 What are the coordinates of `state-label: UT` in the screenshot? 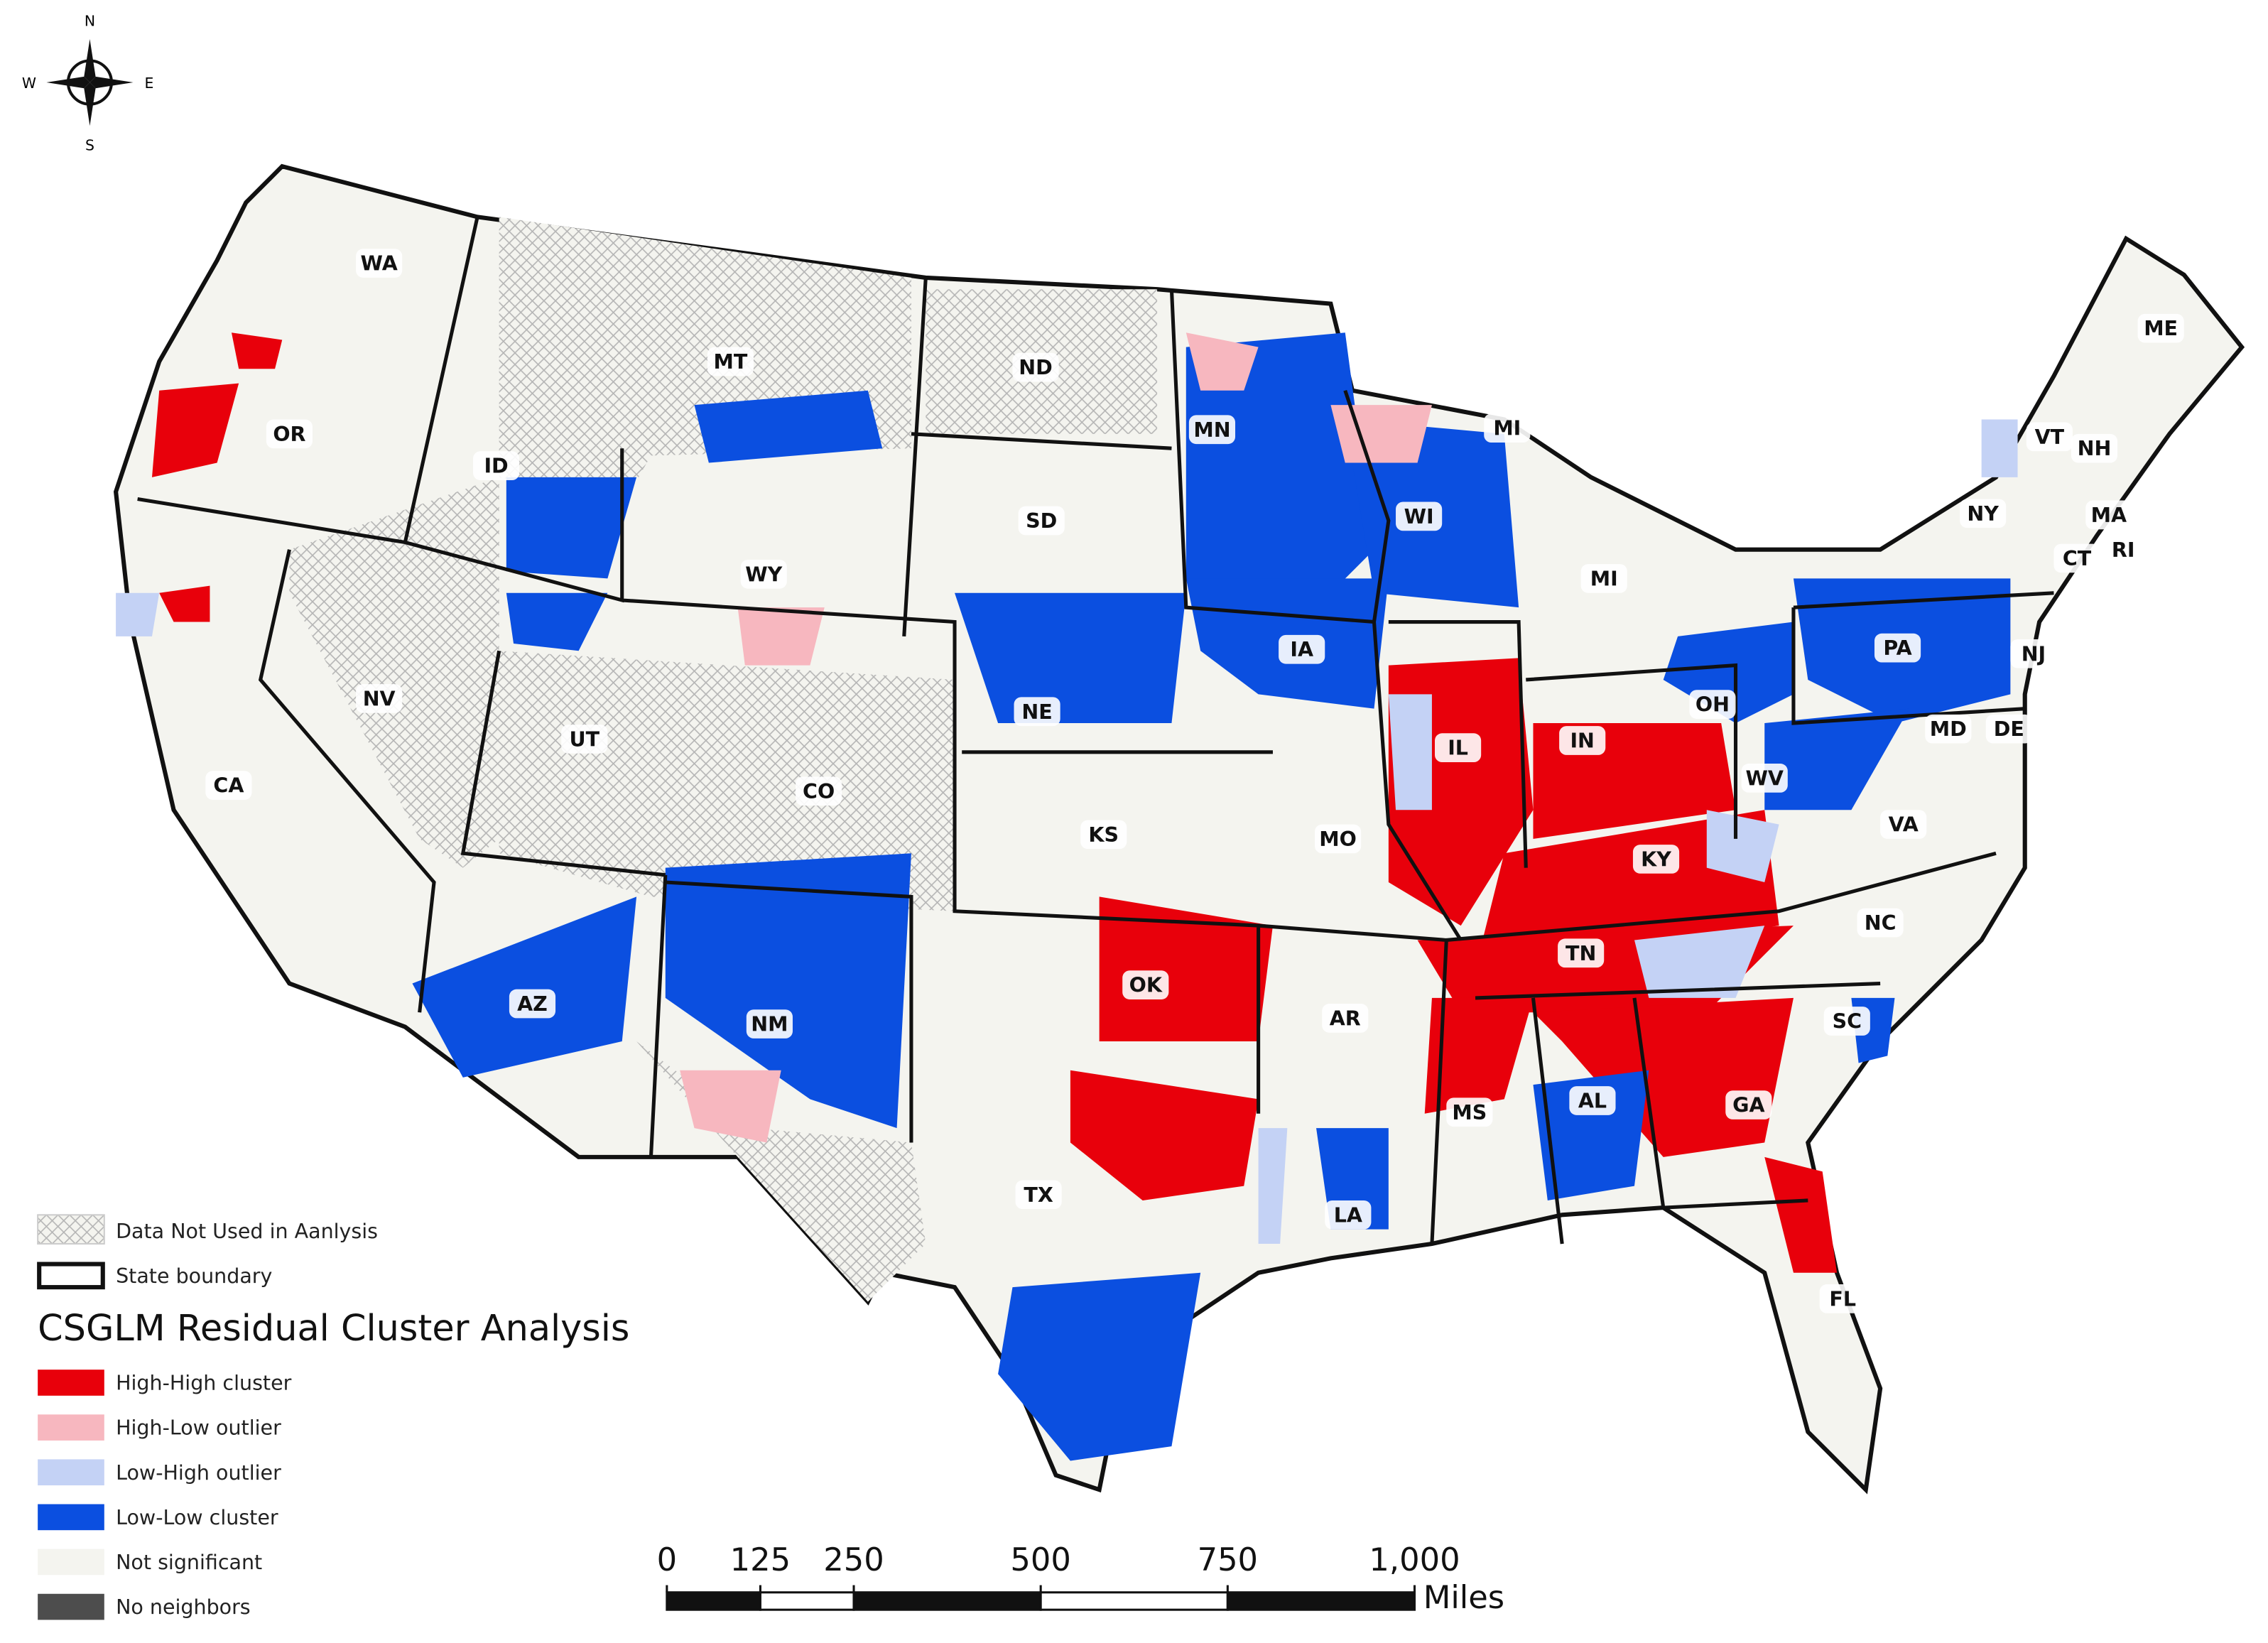 It's located at (584, 739).